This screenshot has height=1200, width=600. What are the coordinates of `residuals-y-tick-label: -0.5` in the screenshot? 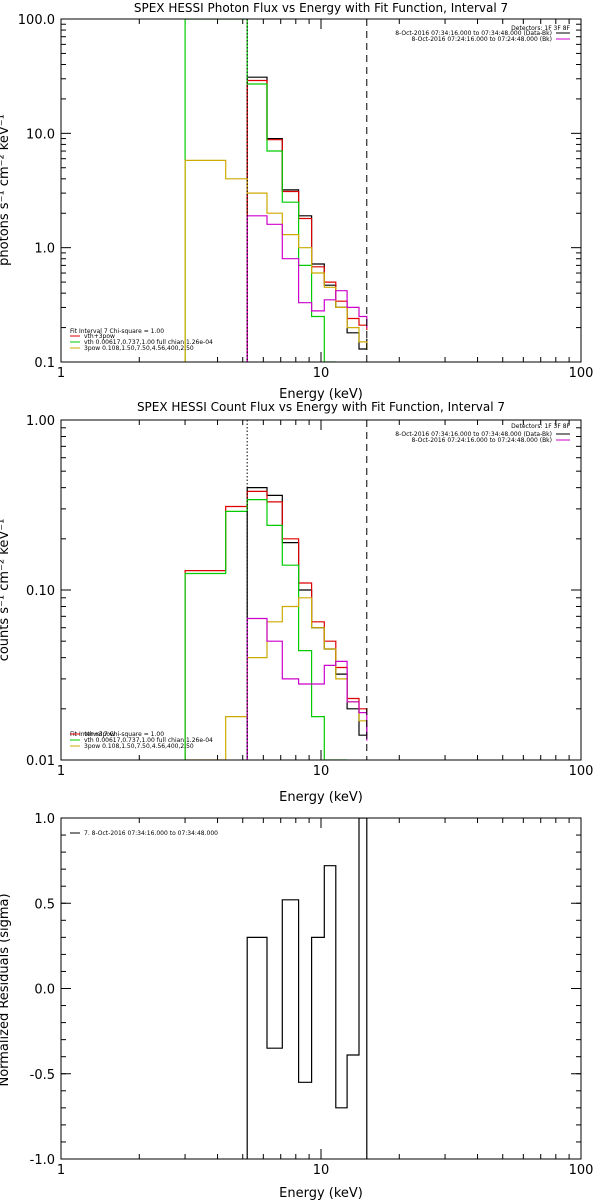 It's located at (42, 1075).